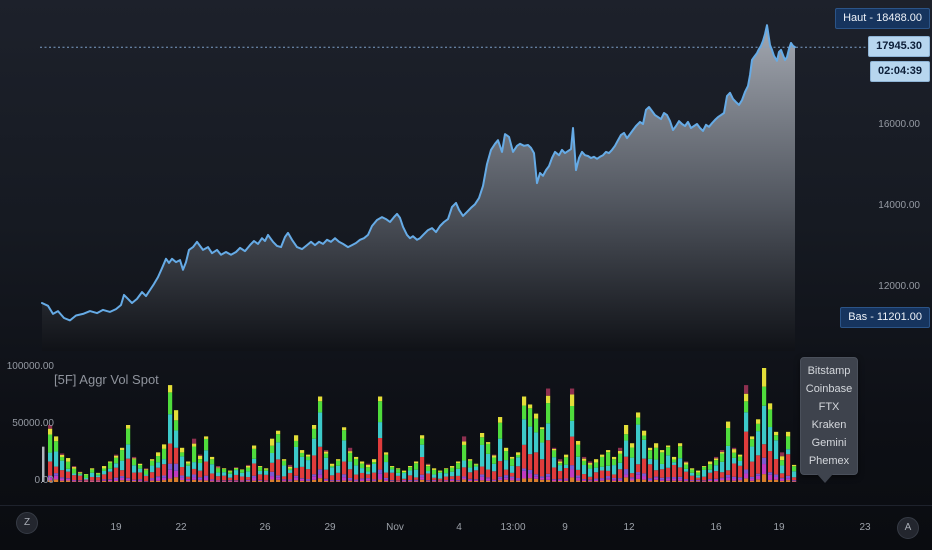  Describe the element at coordinates (825, 478) in the screenshot. I see `tooltip-arrow-icon` at that location.